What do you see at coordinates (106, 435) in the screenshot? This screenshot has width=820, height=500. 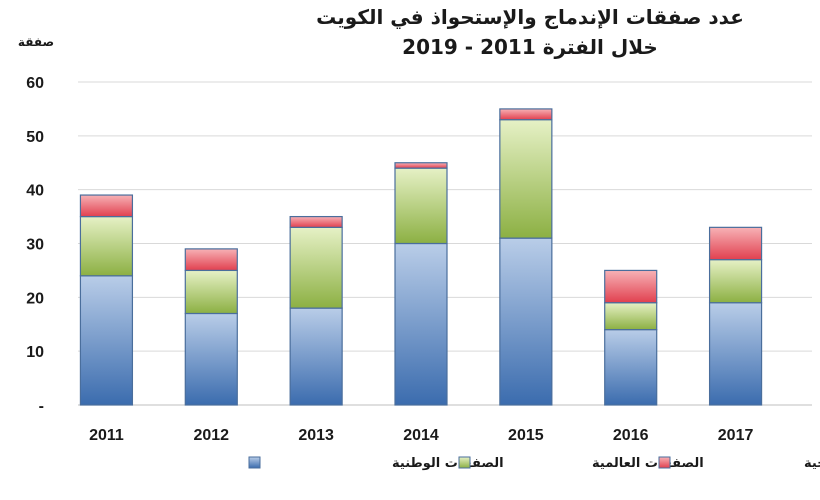 I see `x-tick-label: 2011` at bounding box center [106, 435].